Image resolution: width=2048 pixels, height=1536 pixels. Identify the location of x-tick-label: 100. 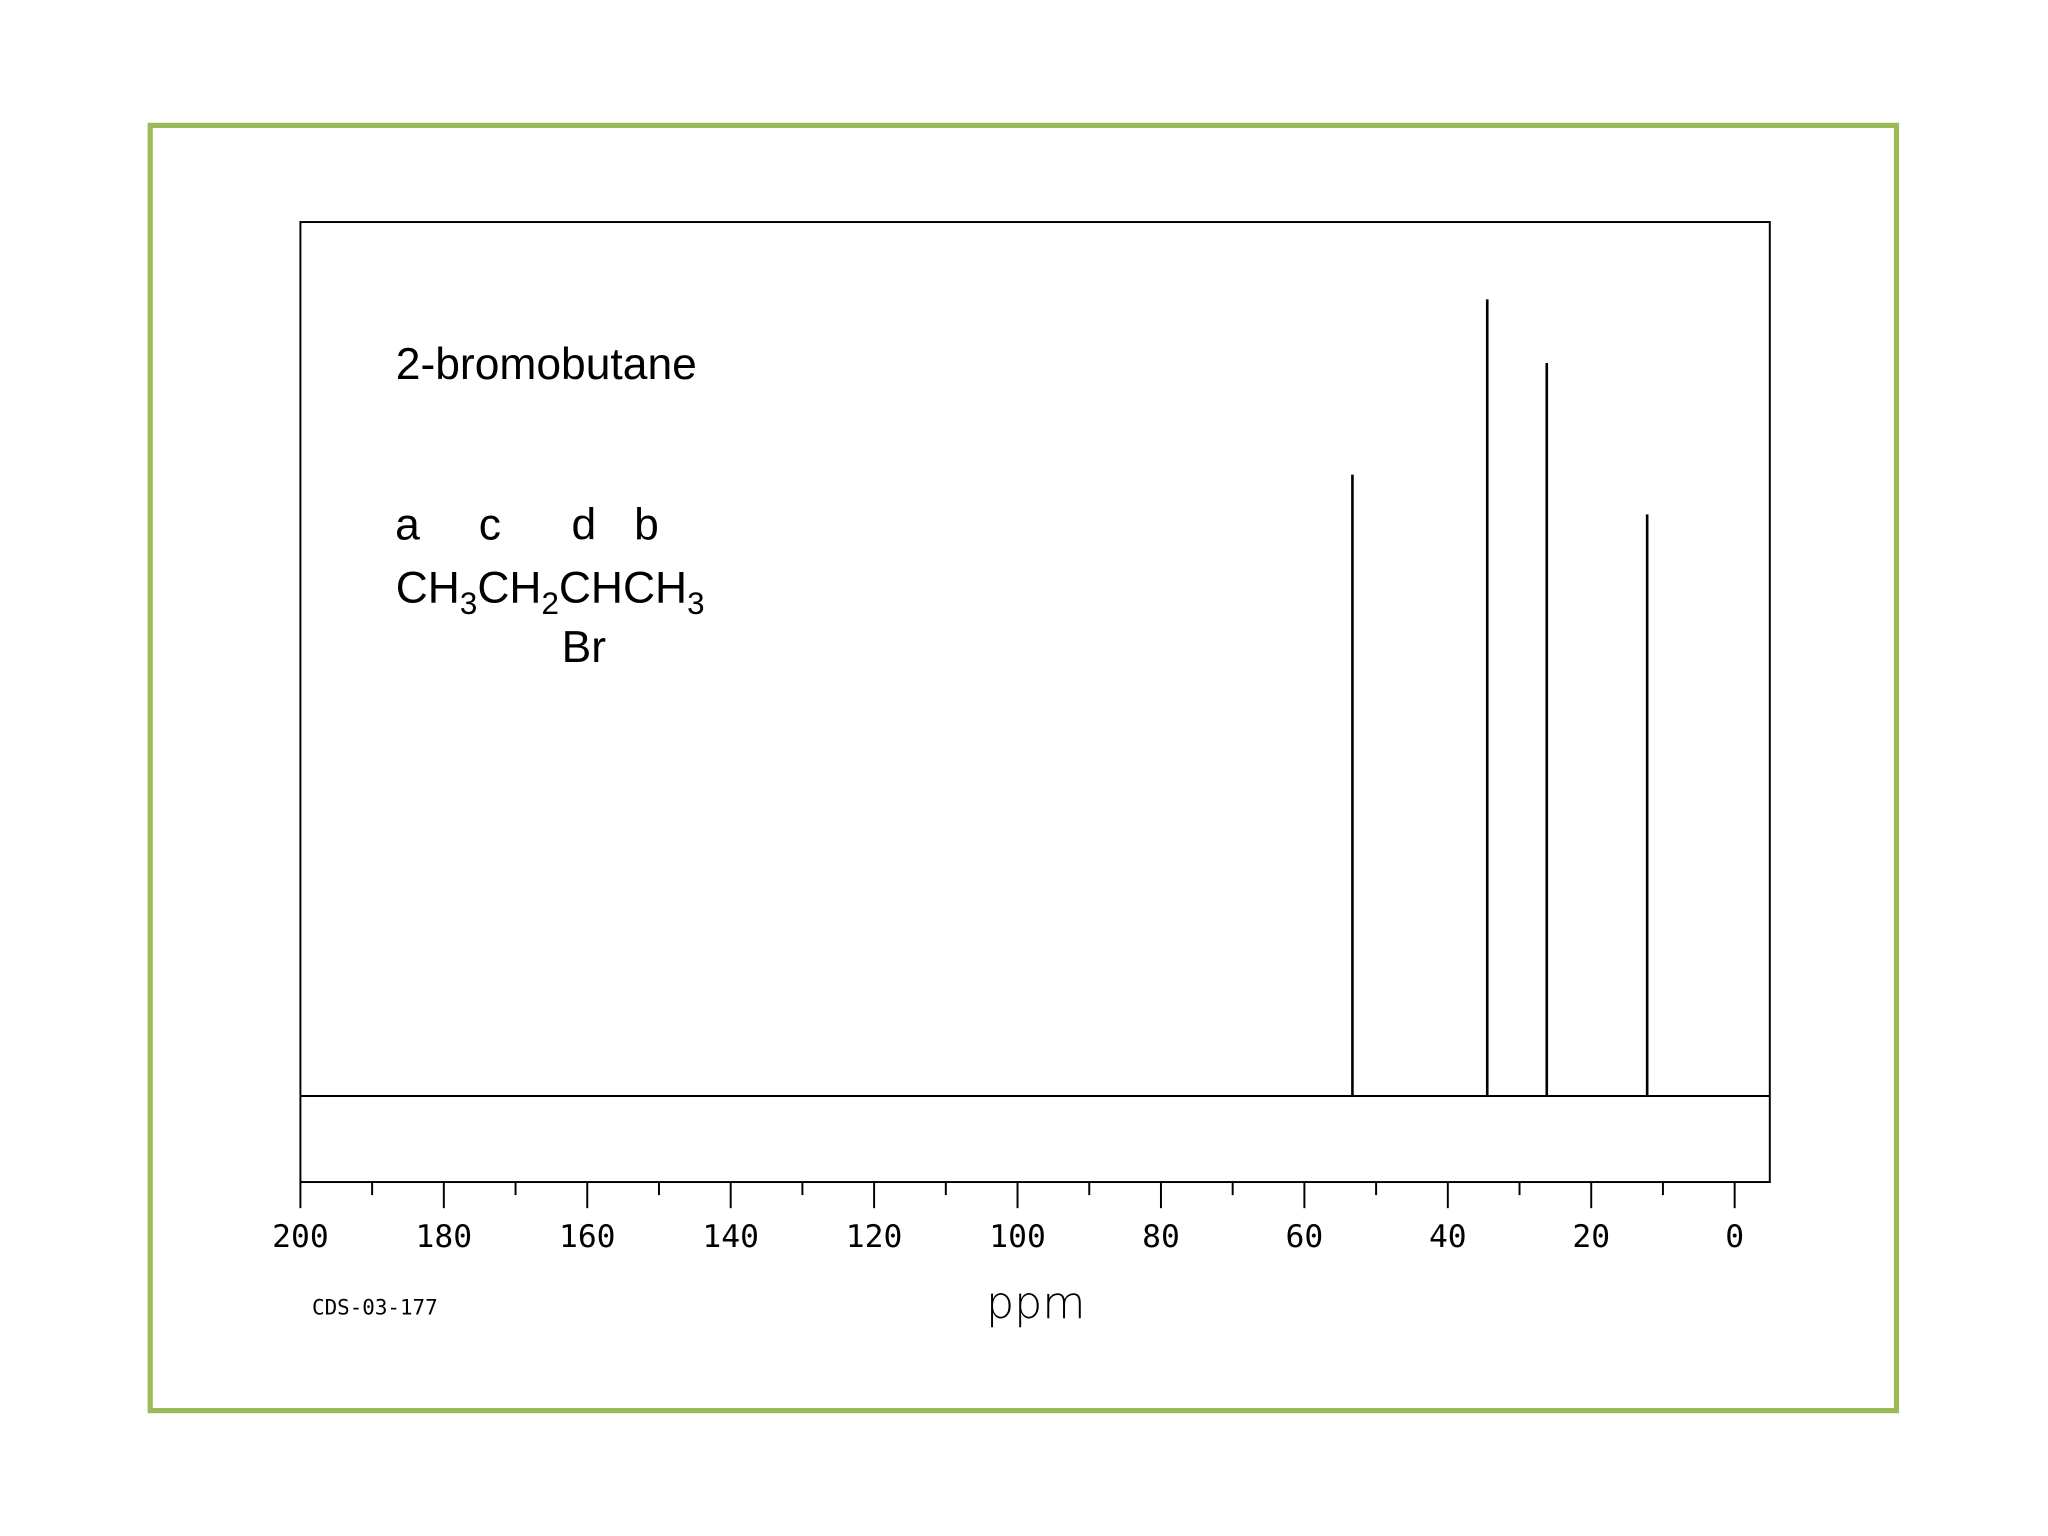
(1017, 1237).